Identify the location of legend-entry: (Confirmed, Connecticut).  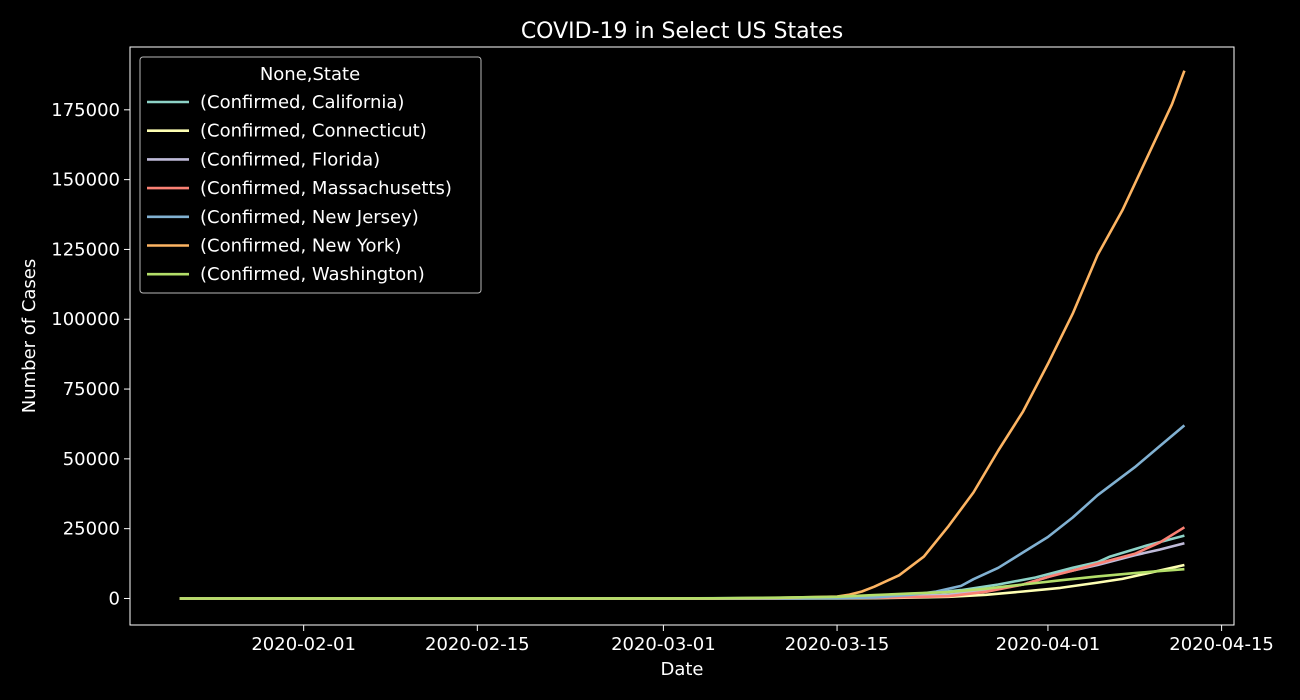
(313, 131).